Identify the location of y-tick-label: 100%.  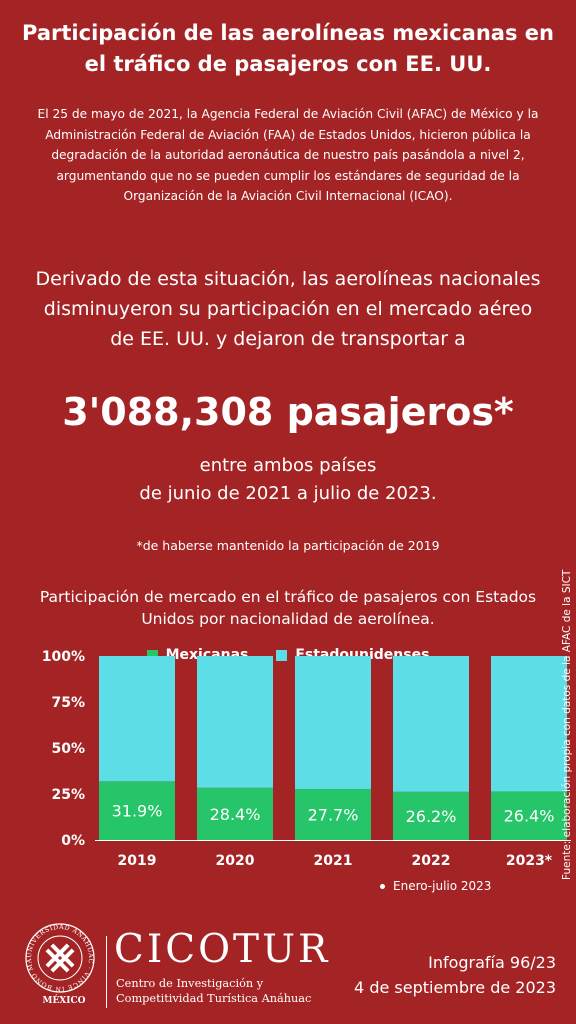
(63, 657).